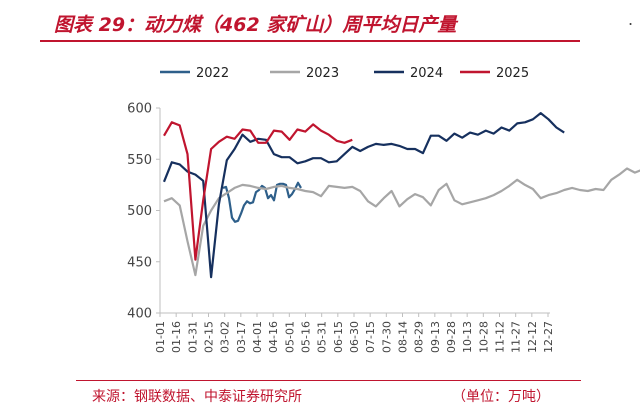 The height and width of the screenshot is (418, 640). I want to click on x-tick-label-05-31: 05-31, so click(322, 337).